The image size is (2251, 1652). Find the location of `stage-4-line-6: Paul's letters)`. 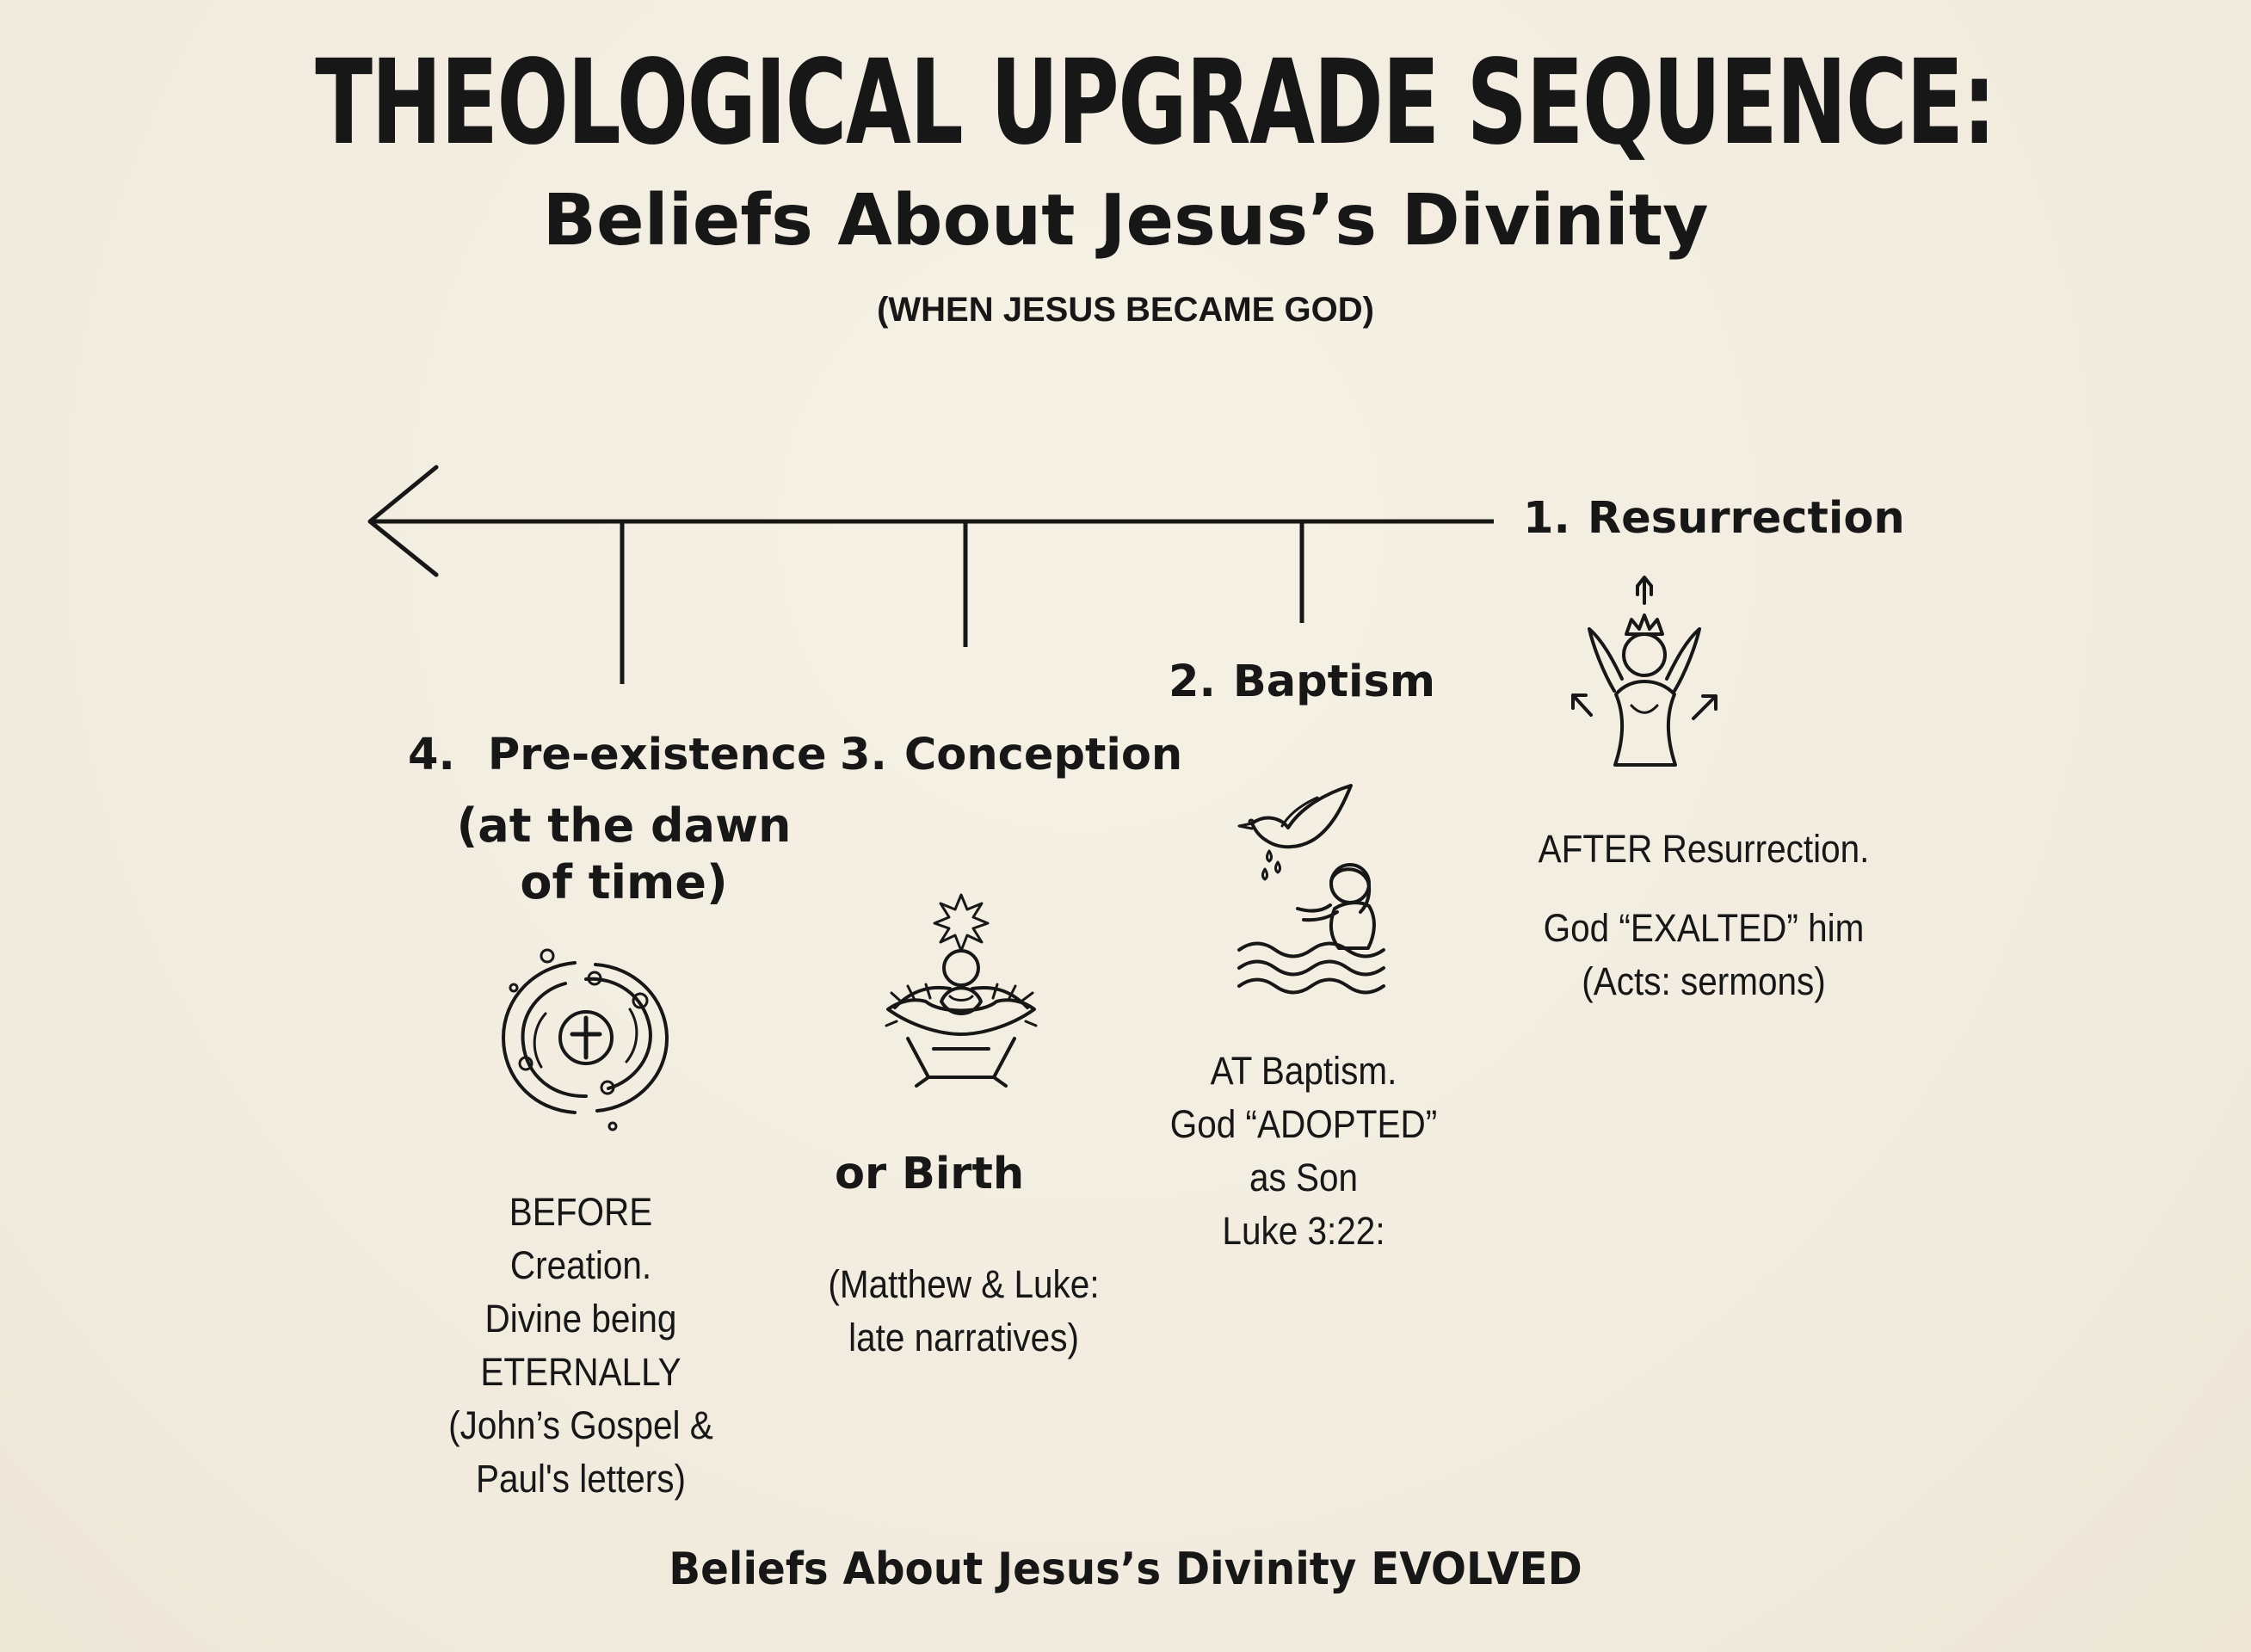

stage-4-line-6: Paul's letters) is located at coordinates (581, 1479).